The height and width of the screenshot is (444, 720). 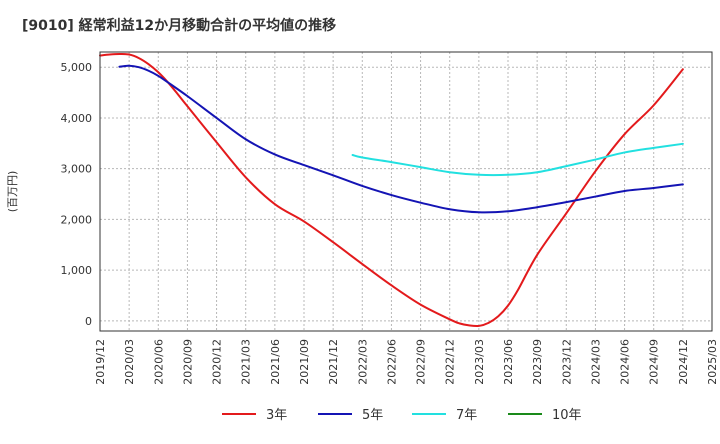 I want to click on y-axis-label: (百万円), so click(x=12, y=192).